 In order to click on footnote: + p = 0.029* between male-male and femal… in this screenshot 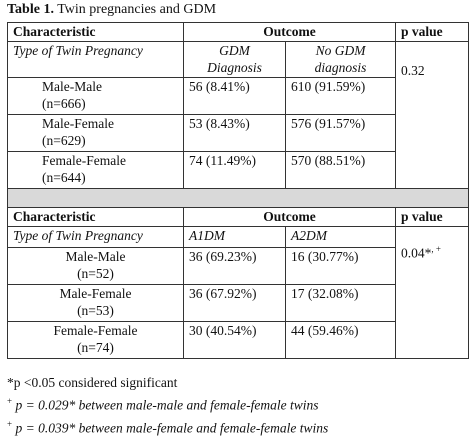, I will do `click(167, 403)`.